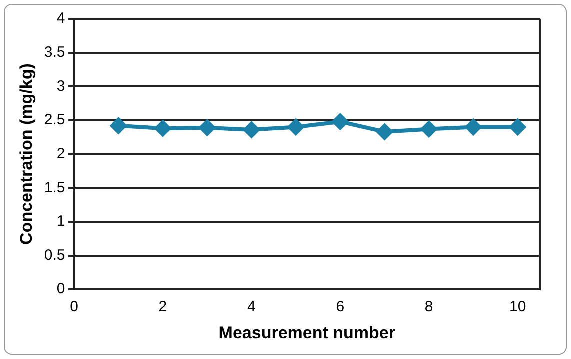  What do you see at coordinates (61, 289) in the screenshot?
I see `y-tick-label: 0` at bounding box center [61, 289].